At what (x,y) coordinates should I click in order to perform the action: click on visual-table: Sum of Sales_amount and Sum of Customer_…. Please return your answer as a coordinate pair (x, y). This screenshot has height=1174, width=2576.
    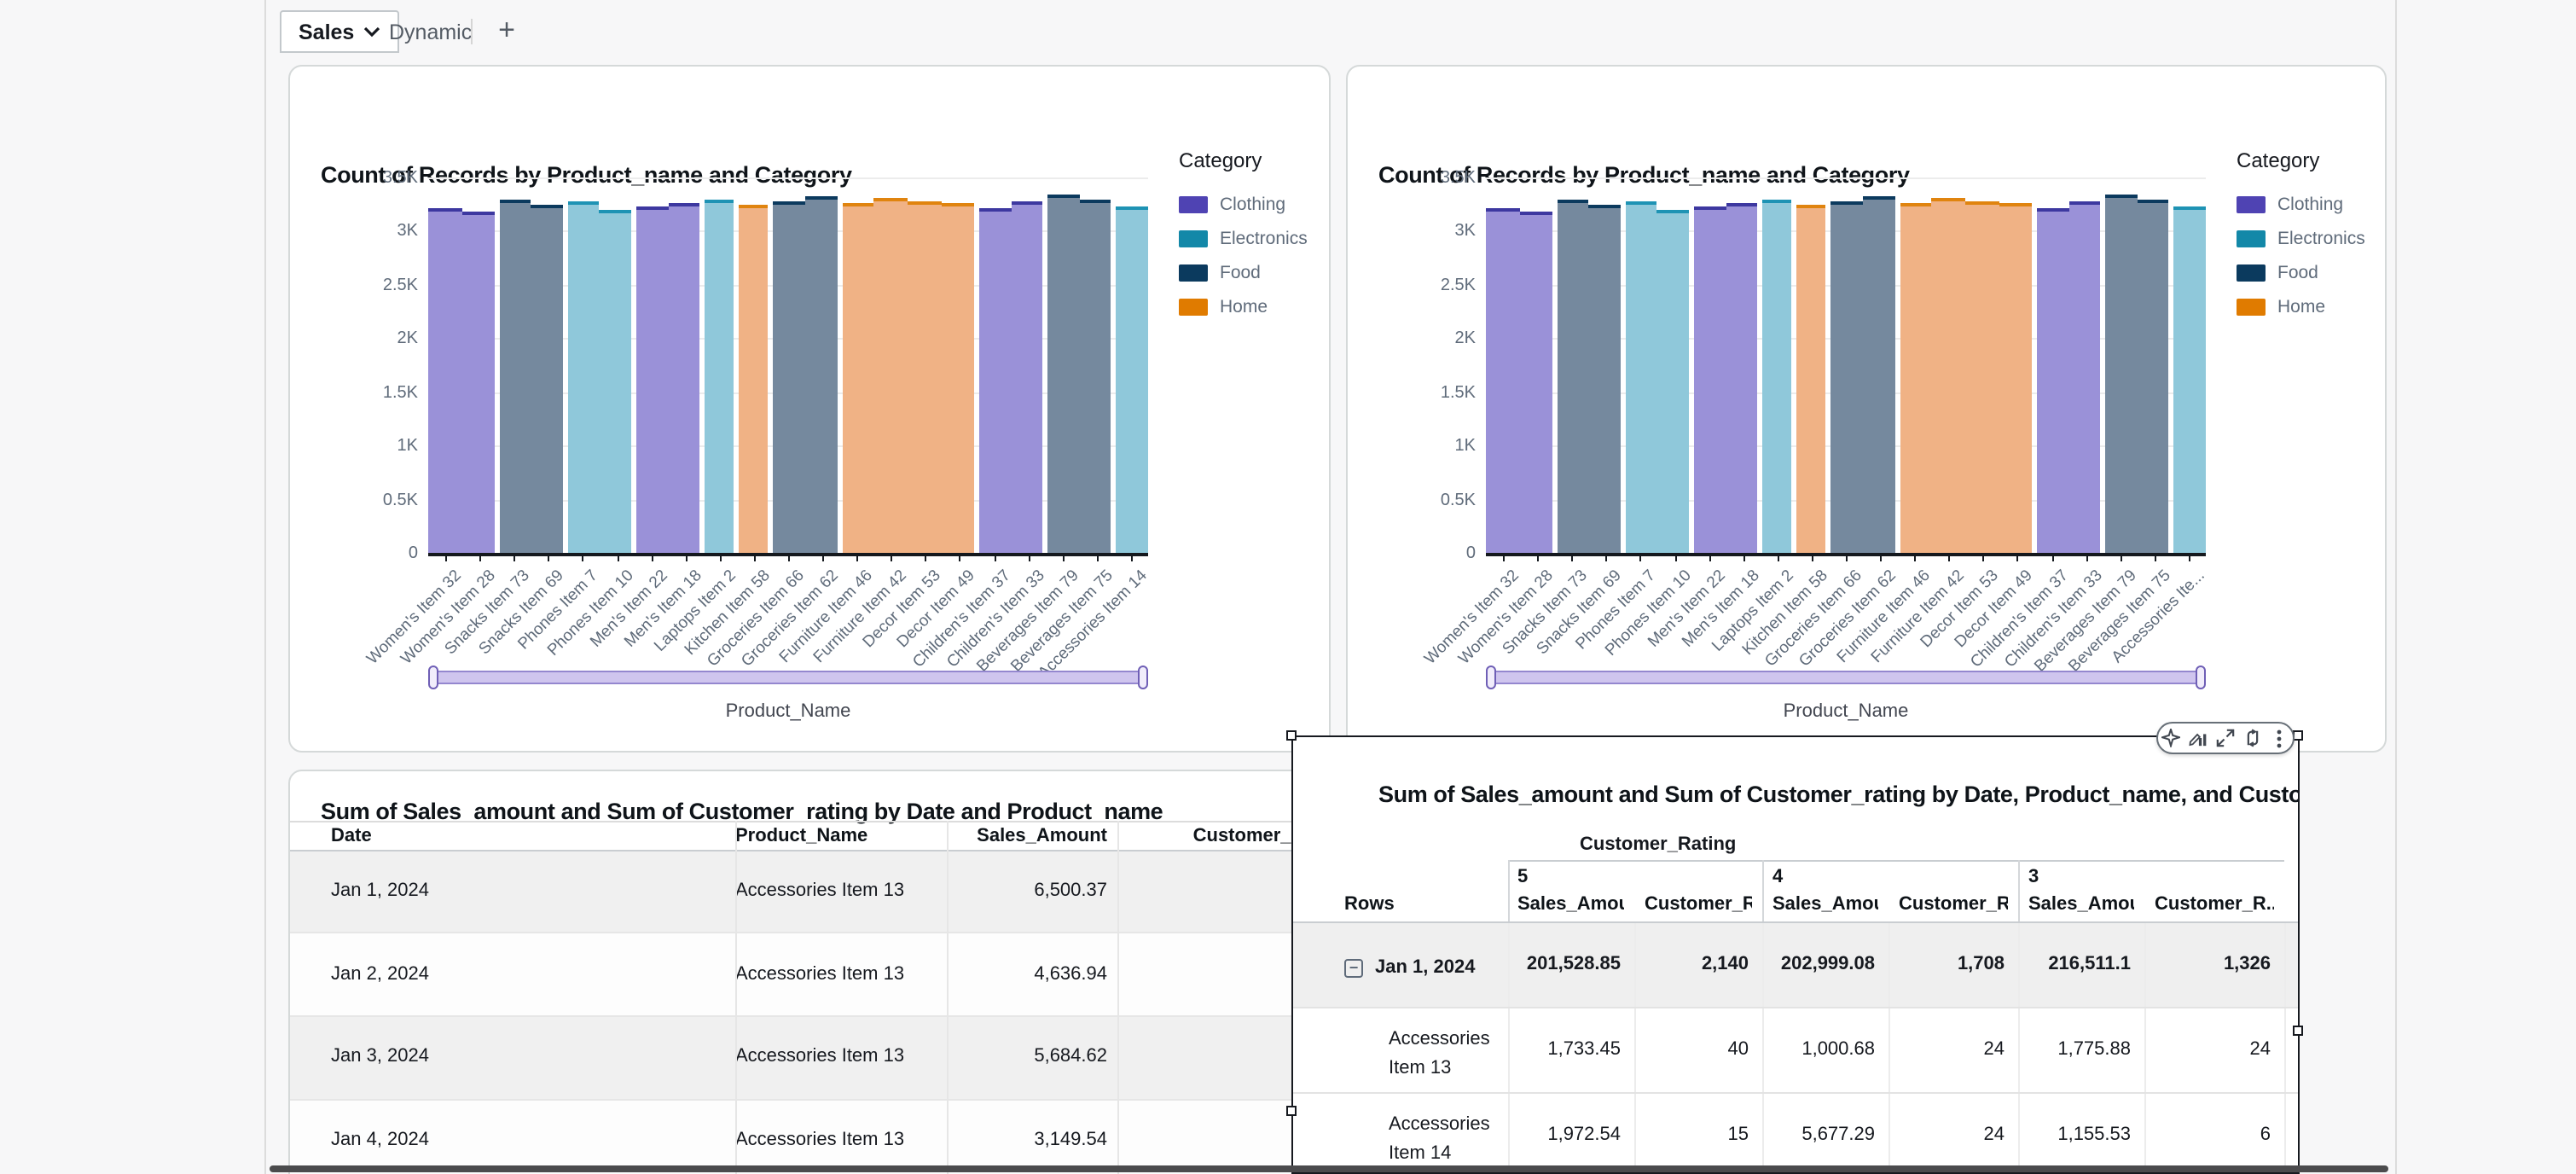
    Looking at the image, I should click on (818, 972).